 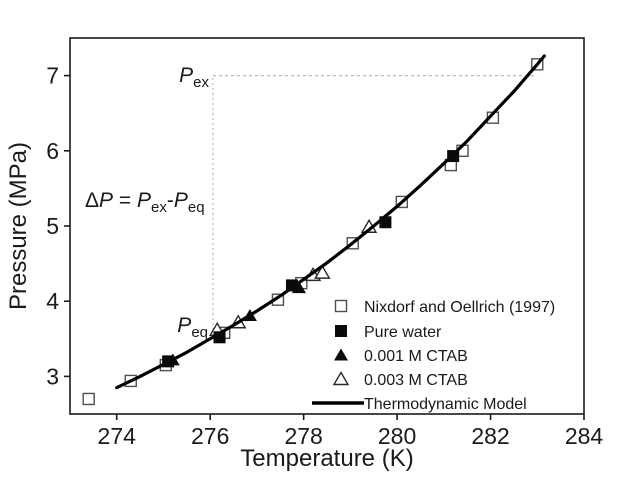 I want to click on x-tick-label: 278, so click(x=303, y=436).